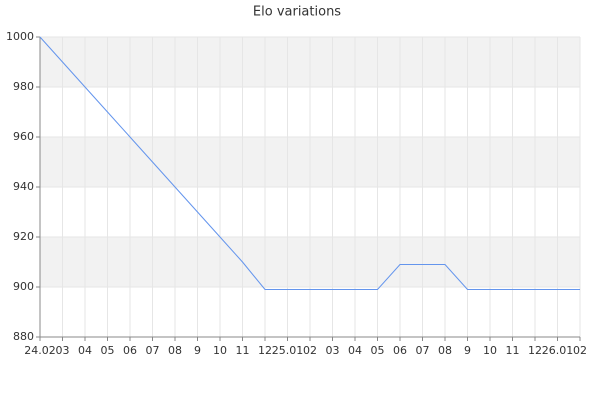 This screenshot has height=400, width=600. What do you see at coordinates (297, 12) in the screenshot?
I see `chart-title: Elo variations` at bounding box center [297, 12].